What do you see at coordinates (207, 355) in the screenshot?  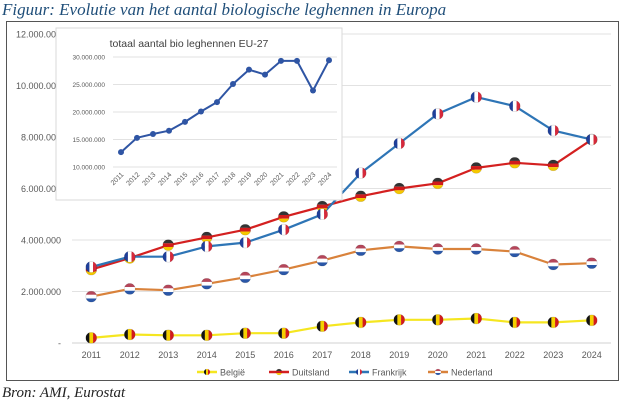 I see `x-tick-label: 2014` at bounding box center [207, 355].